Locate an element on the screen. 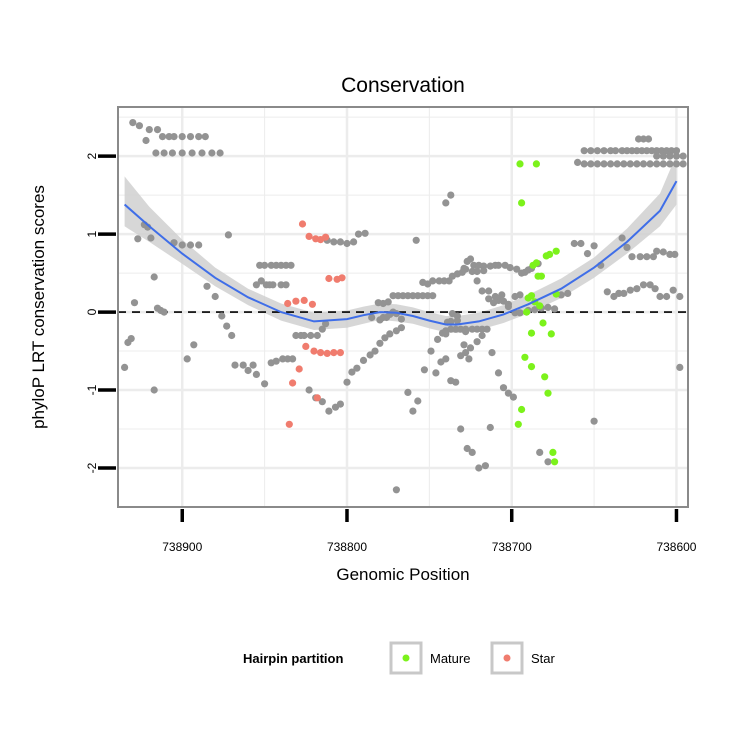 The width and height of the screenshot is (750, 750). legend-symbol-star is located at coordinates (507, 658).